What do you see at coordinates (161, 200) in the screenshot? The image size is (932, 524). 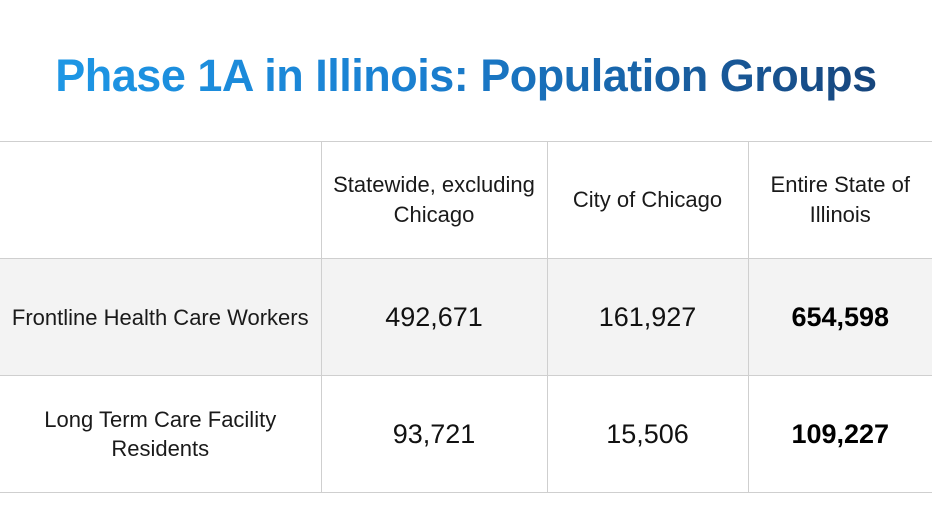 I see `column-header-empty` at bounding box center [161, 200].